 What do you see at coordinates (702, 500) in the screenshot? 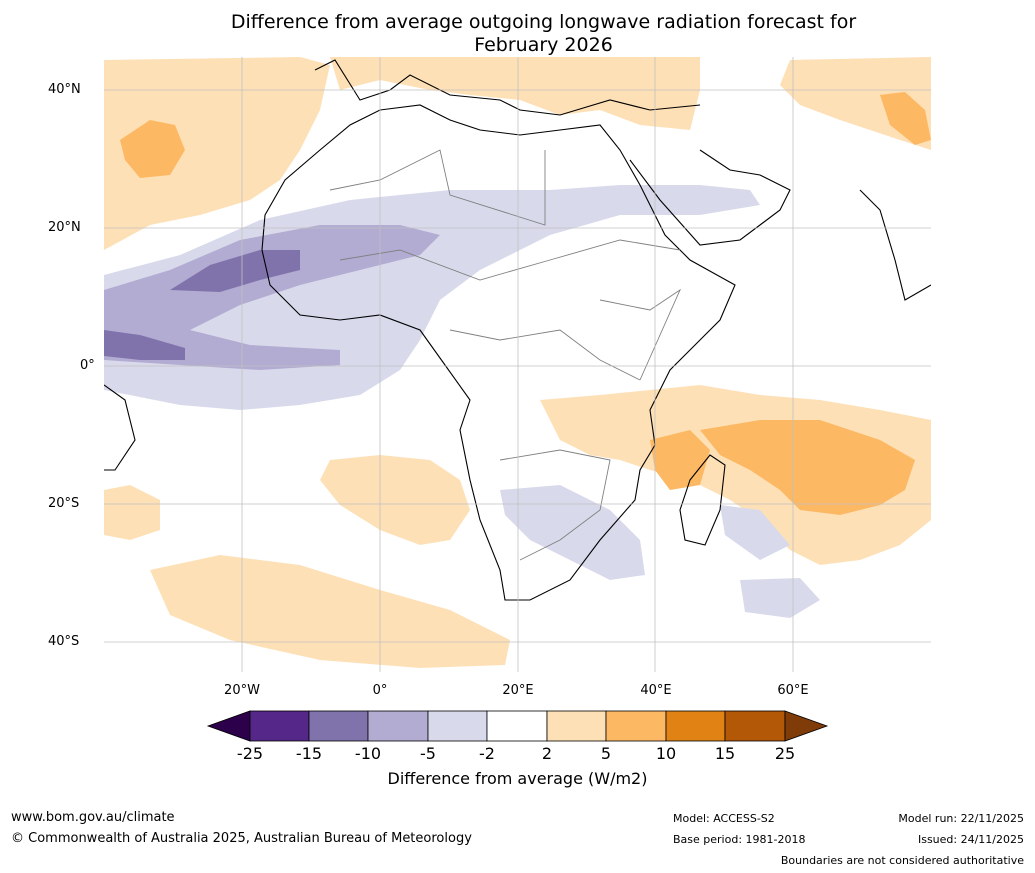
I see `madagascar-coastline` at bounding box center [702, 500].